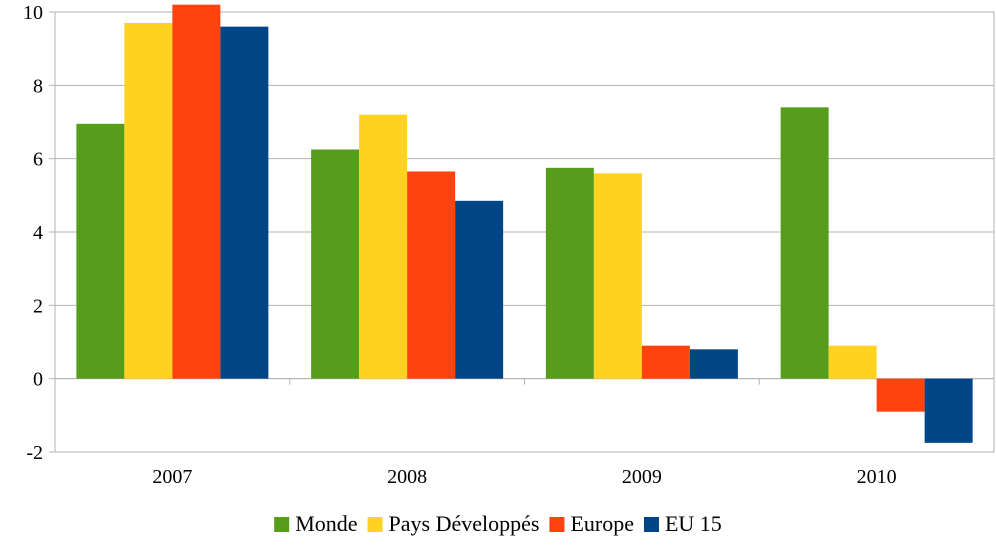 This screenshot has width=996, height=545. I want to click on bar-pays-d-velopp-s-2010, so click(852, 362).